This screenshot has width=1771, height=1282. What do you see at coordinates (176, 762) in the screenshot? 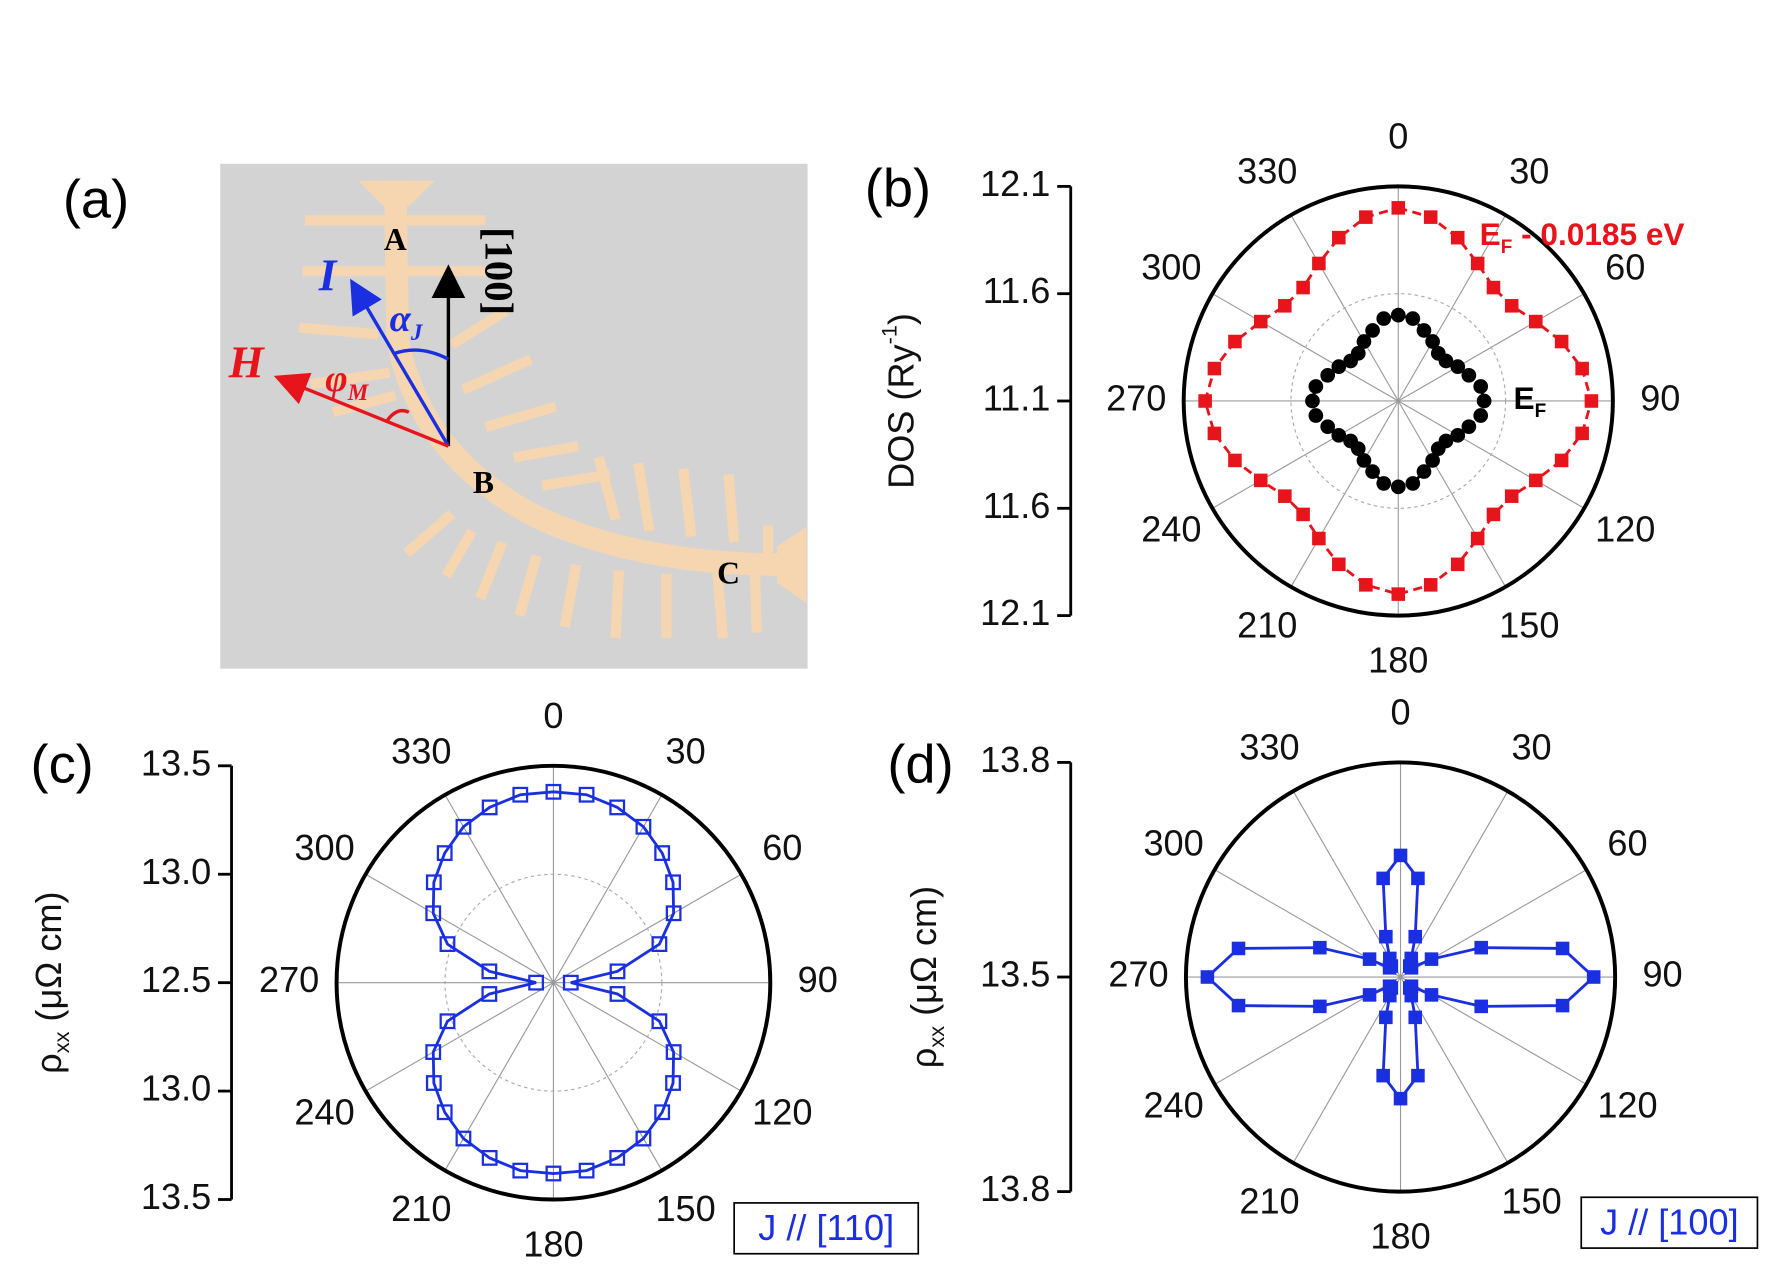
I see `r-tick-label: 13.5` at bounding box center [176, 762].